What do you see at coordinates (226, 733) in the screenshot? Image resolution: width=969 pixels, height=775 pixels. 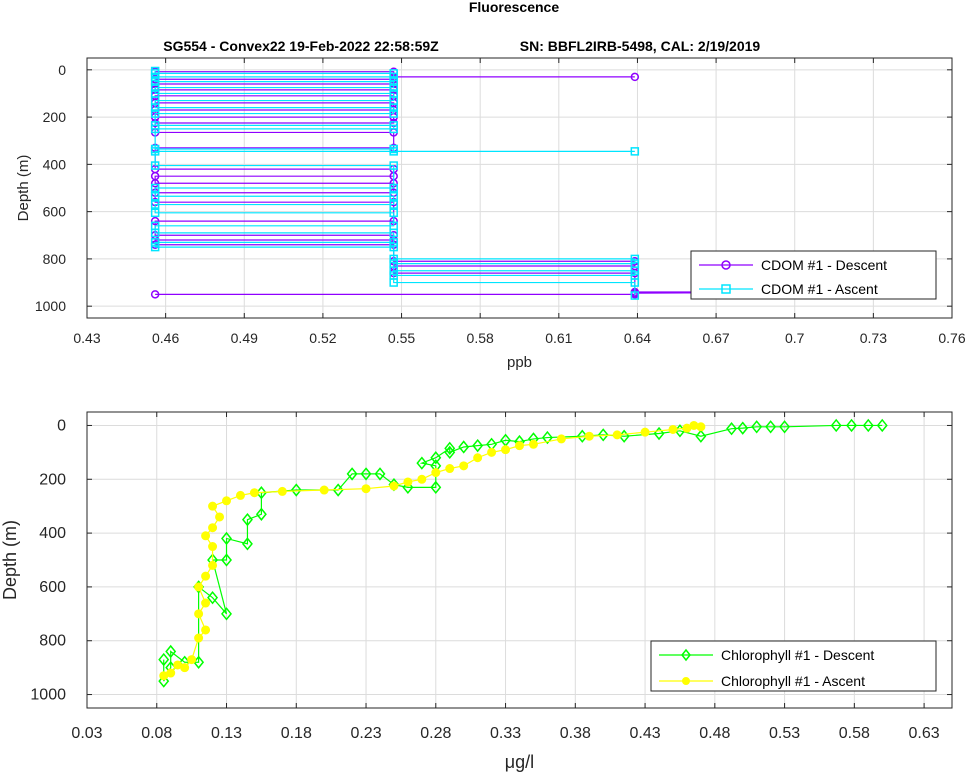 I see `x-tick-label: 0.13` at bounding box center [226, 733].